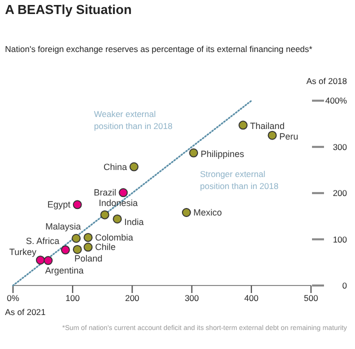  Describe the element at coordinates (132, 298) in the screenshot. I see `x-tick-label: 200` at that location.